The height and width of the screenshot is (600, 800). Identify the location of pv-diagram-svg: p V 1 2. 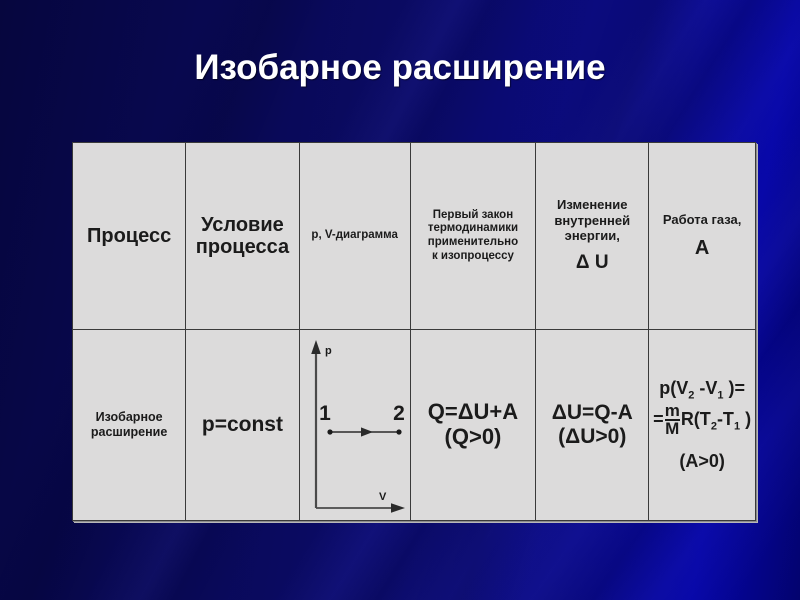
(357, 426).